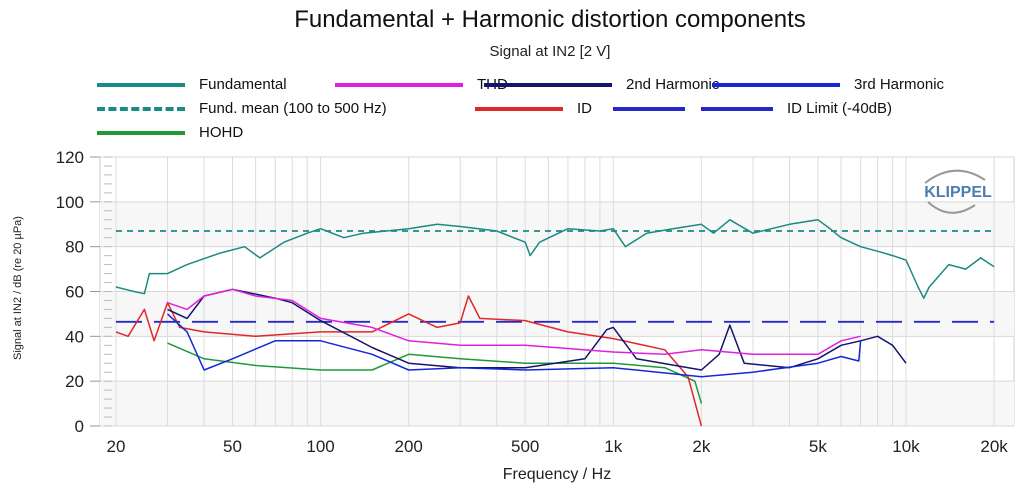 The height and width of the screenshot is (497, 1024). Describe the element at coordinates (818, 446) in the screenshot. I see `x-tick-label: 5k` at that location.